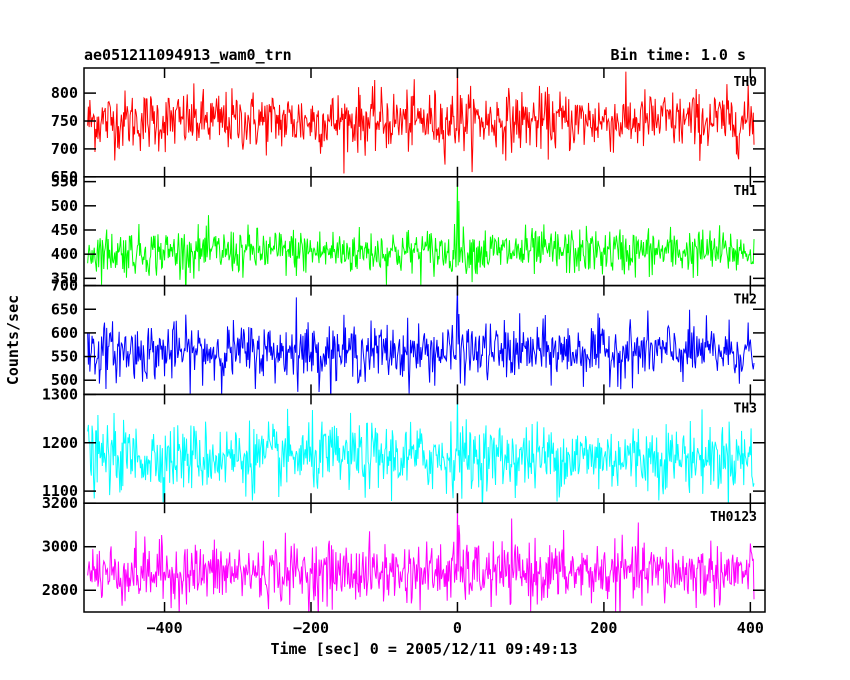  I want to click on series-line-th0, so click(421, 121).